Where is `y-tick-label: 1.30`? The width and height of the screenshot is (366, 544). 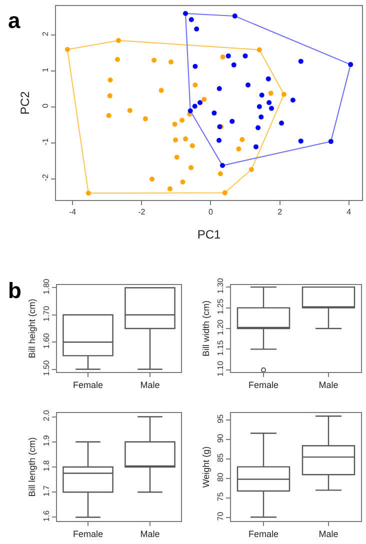 y-tick-label: 1.30 is located at coordinates (220, 286).